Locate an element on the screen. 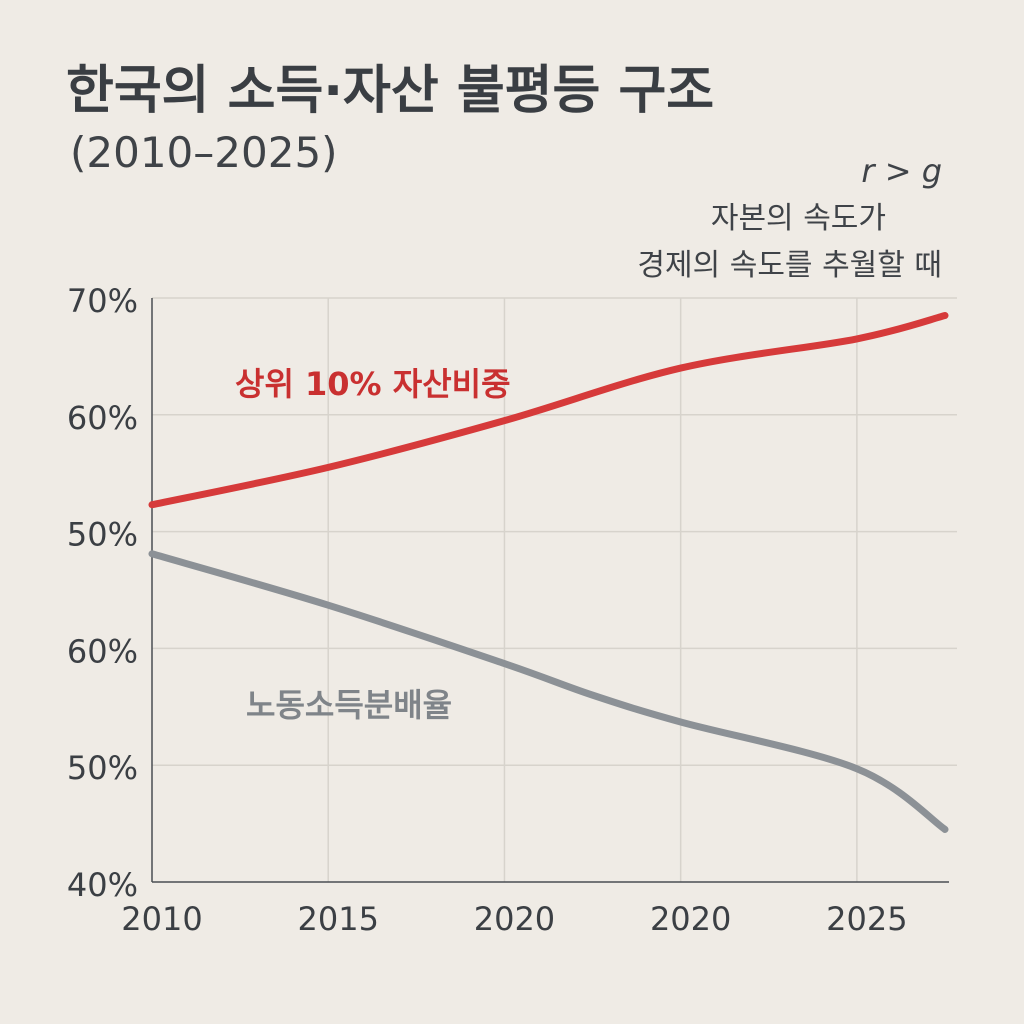  y-tick-label-3: 60% is located at coordinates (102, 651).